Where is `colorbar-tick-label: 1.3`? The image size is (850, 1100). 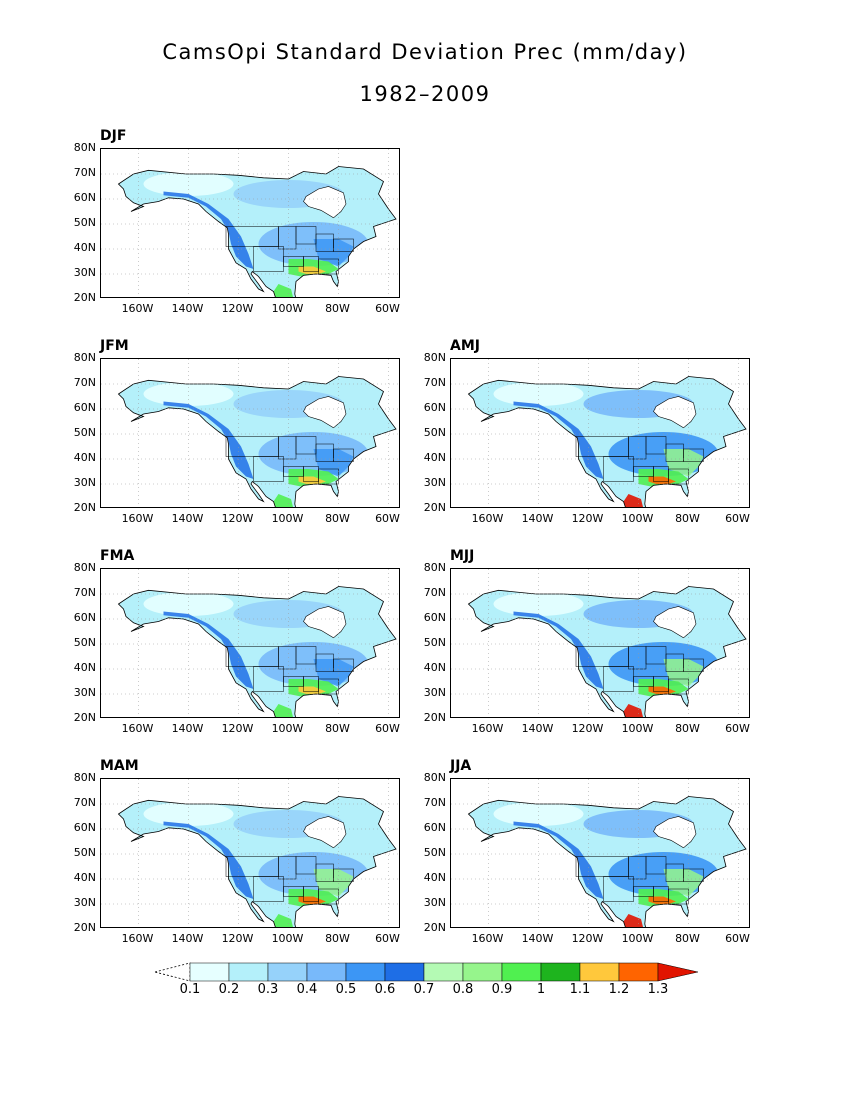 colorbar-tick-label: 1.3 is located at coordinates (658, 989).